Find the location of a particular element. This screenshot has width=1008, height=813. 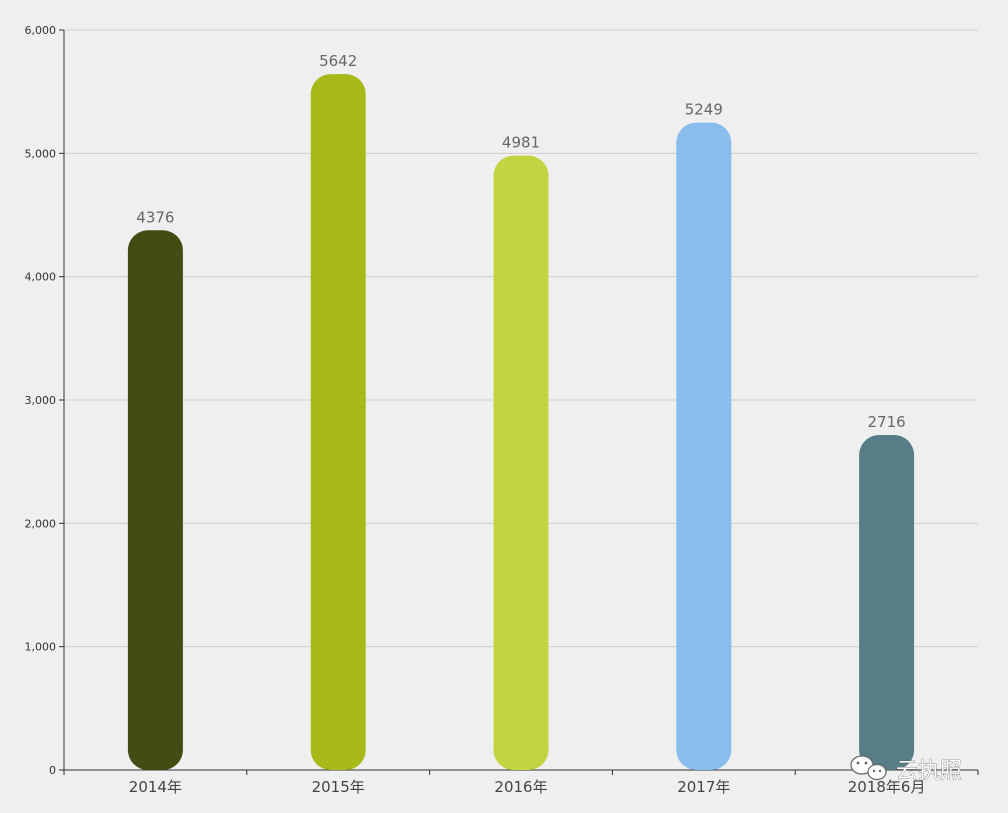

x-tick-label: 2016年 is located at coordinates (520, 787).